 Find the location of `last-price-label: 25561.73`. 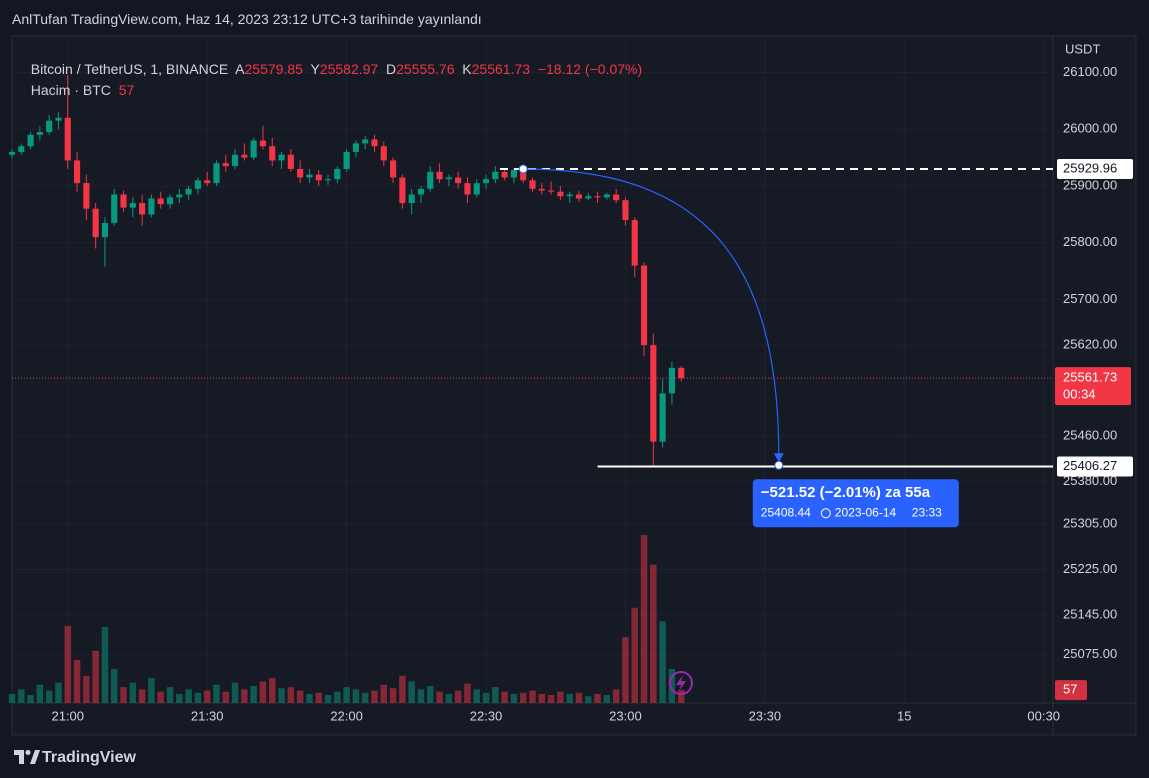

last-price-label: 25561.73 is located at coordinates (1090, 377).